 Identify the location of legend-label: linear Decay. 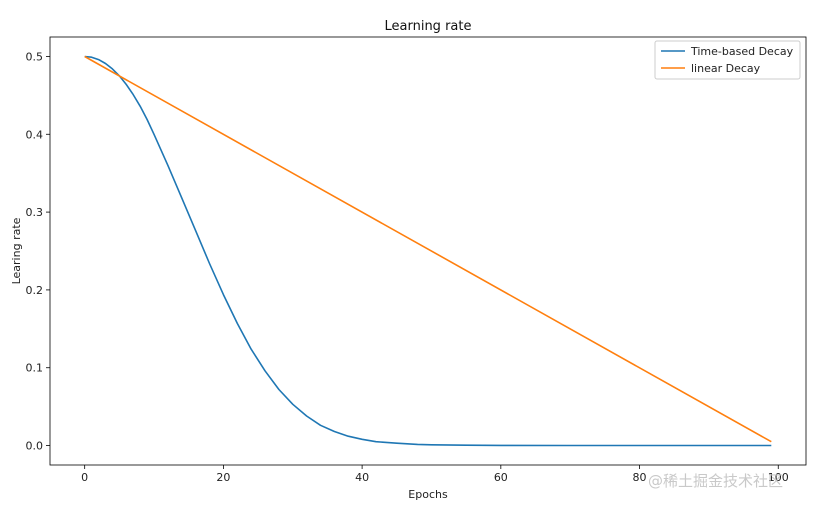
(726, 68).